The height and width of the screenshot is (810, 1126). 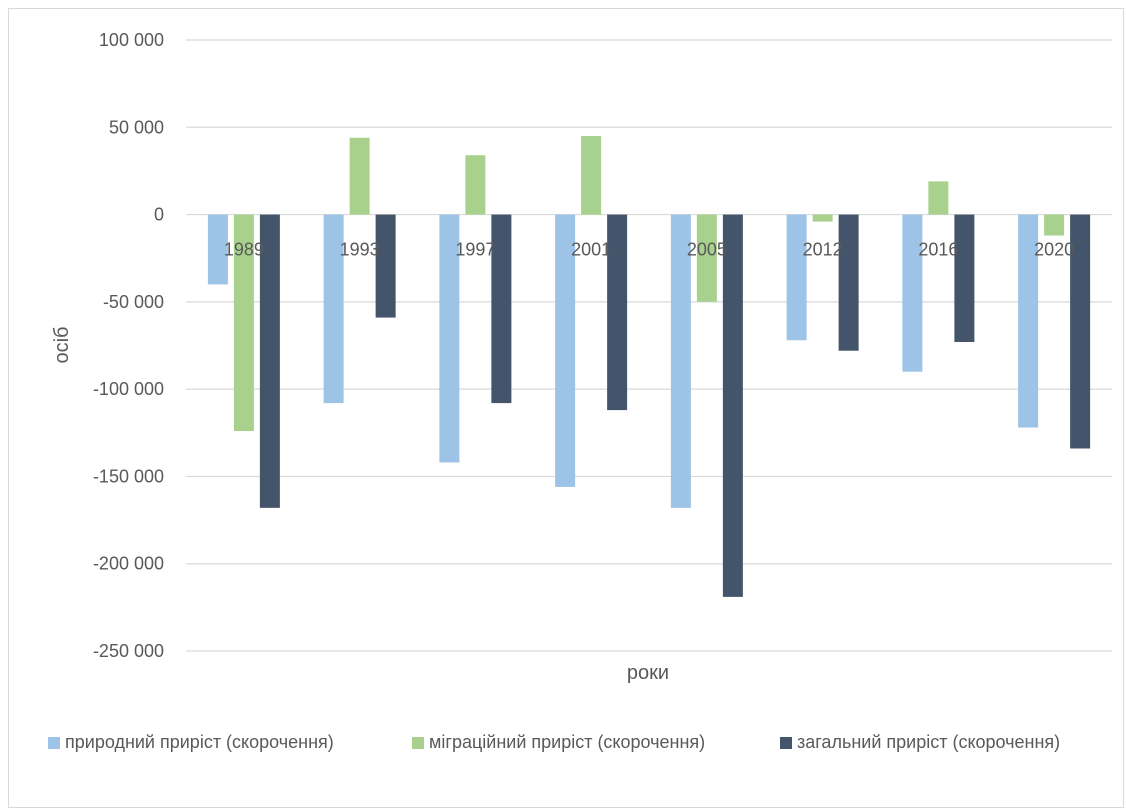 I want to click on x-category-label: 2016, so click(x=938, y=250).